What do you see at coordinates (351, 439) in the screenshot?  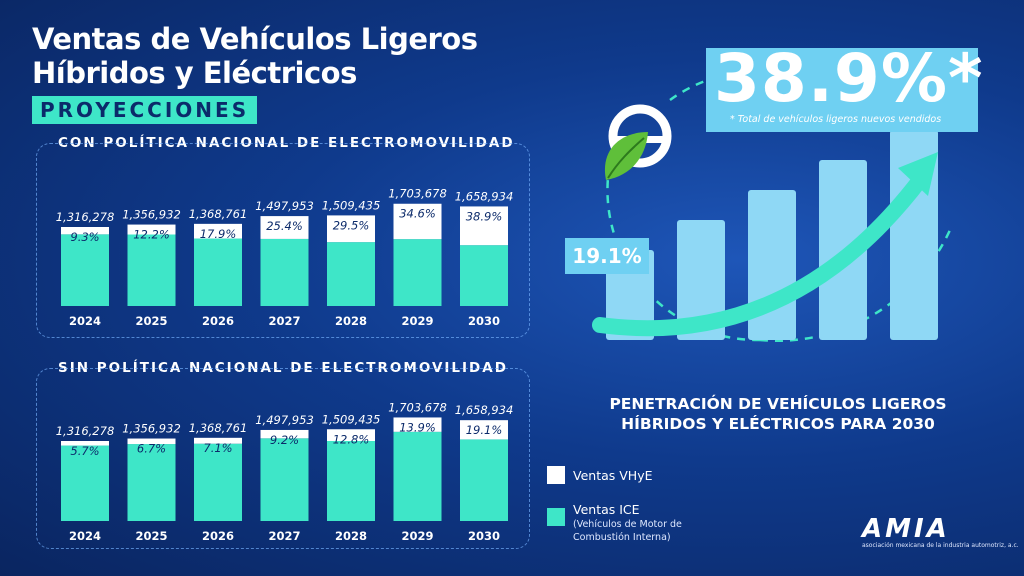 I see `chart-2-pct-label-2028: 12.8%` at bounding box center [351, 439].